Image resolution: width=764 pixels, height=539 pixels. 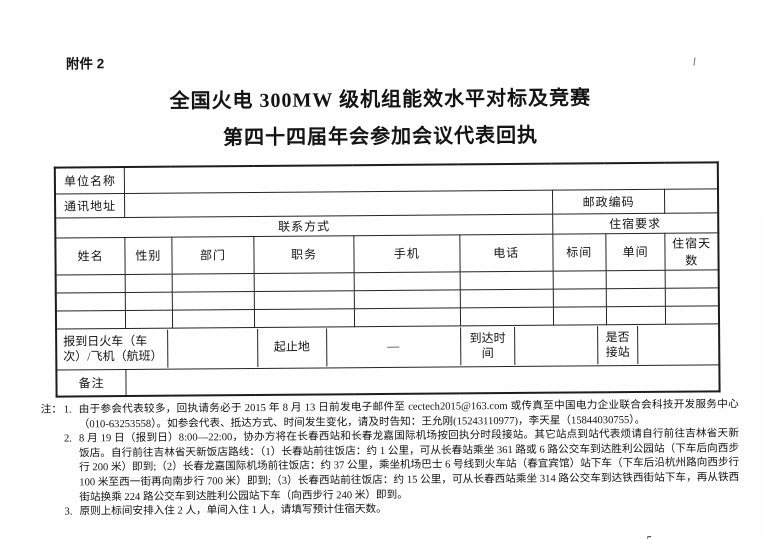 I want to click on col-header-standard-room: 标间, so click(x=579, y=252).